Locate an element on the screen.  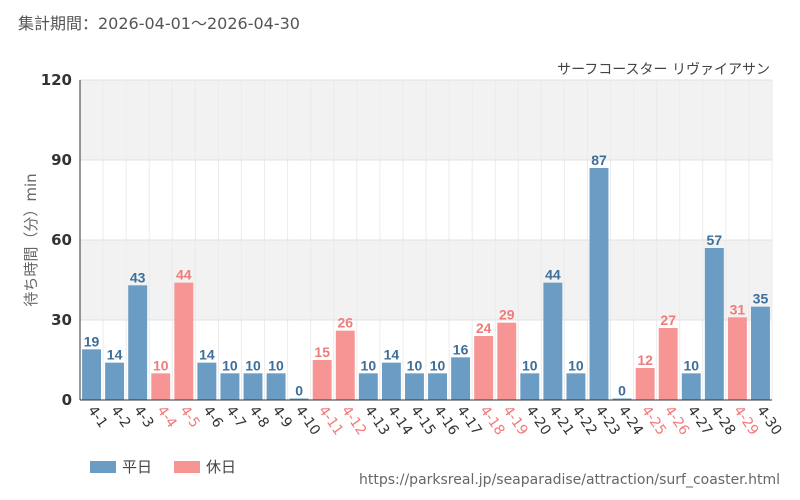
bar-value-label: 12 is located at coordinates (645, 360).